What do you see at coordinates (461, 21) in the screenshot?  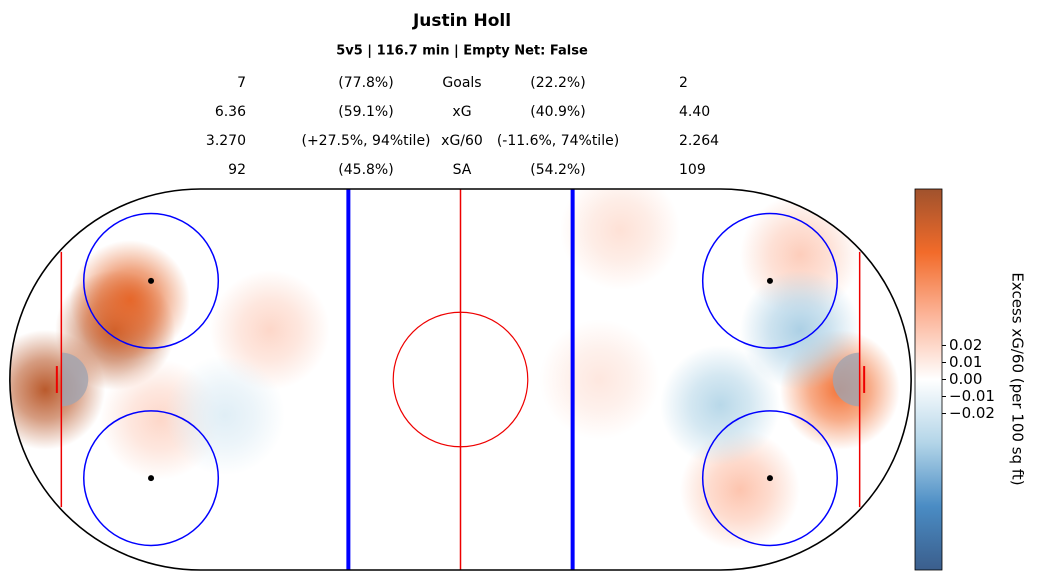 I see `chart-title: Justin Holl` at bounding box center [461, 21].